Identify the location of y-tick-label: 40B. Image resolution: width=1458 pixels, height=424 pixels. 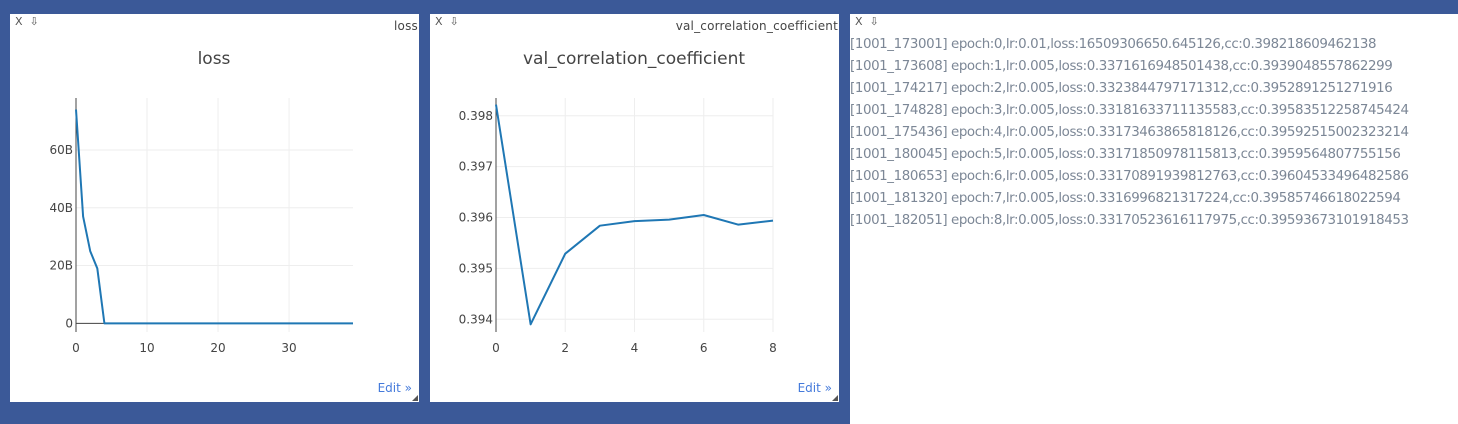
(61, 208).